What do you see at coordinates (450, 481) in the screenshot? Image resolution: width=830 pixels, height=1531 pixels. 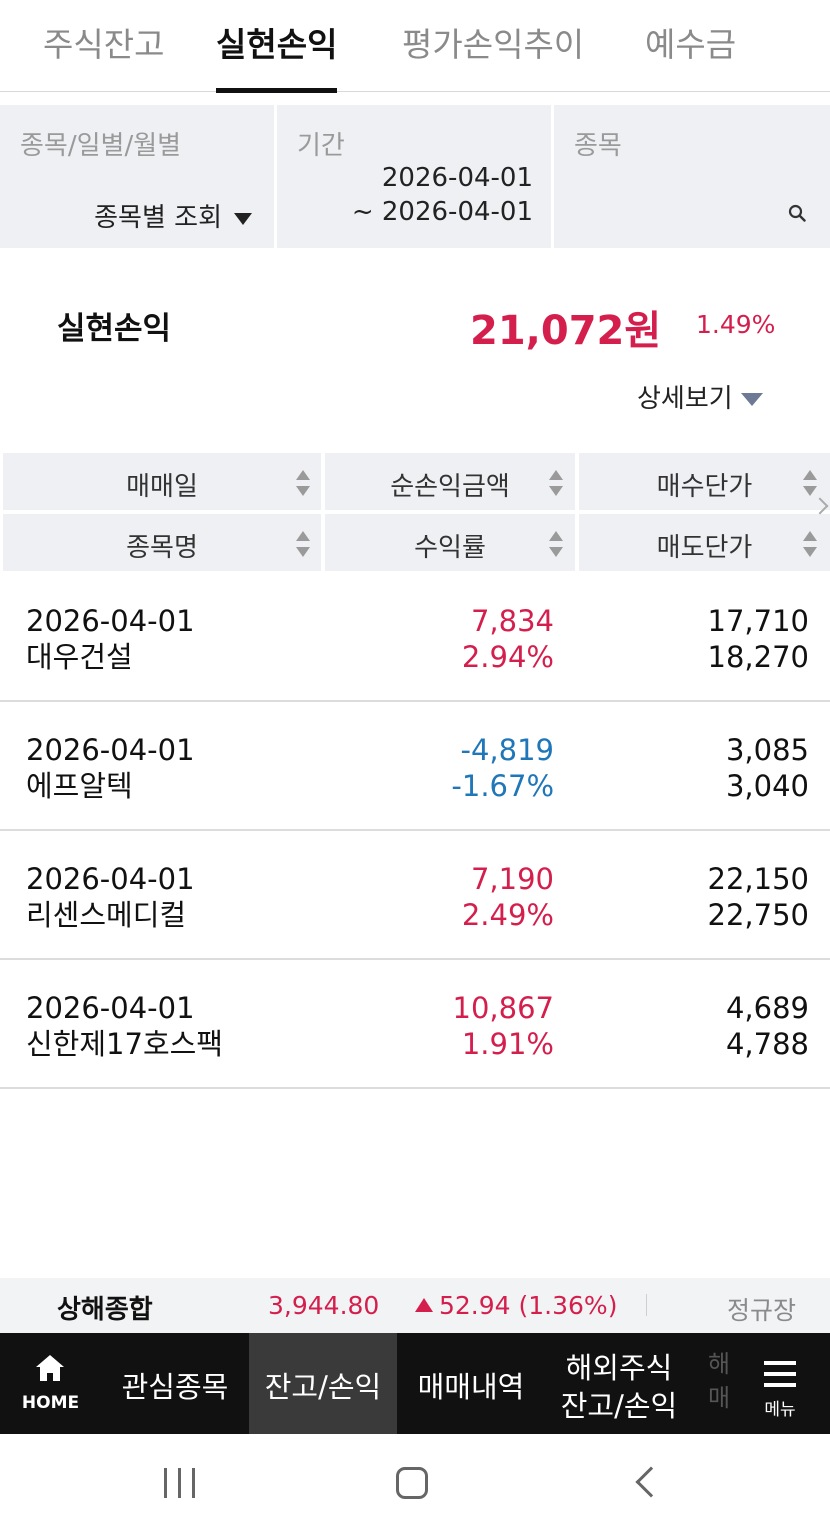 I see `sort-header-net-pnl: 순손익금액` at bounding box center [450, 481].